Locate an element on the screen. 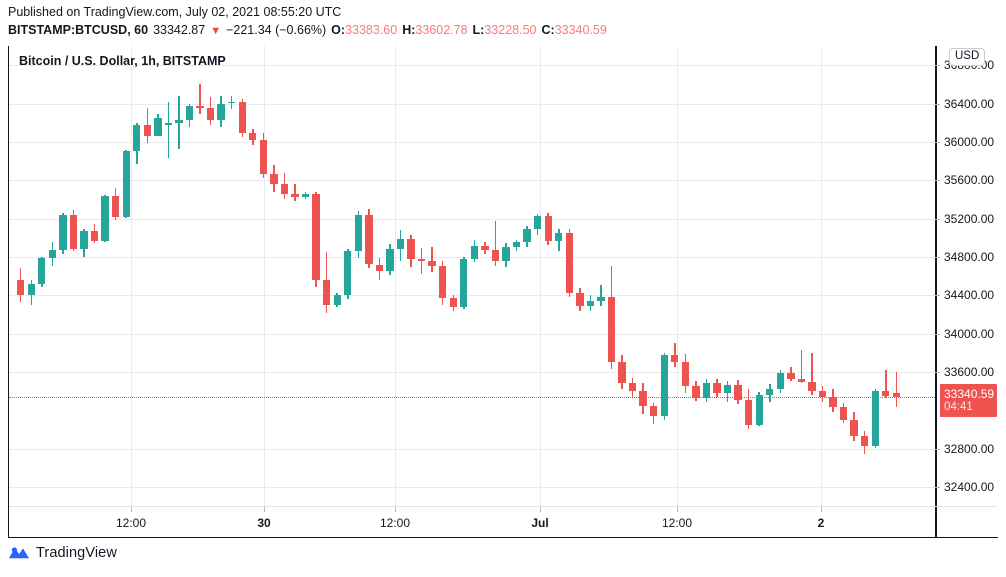  price-change: −221.34 (−0.66%) is located at coordinates (276, 30).